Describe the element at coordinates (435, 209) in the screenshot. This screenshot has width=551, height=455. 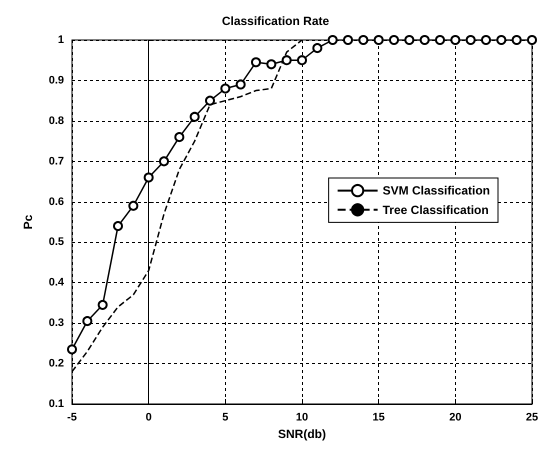
I see `legend-label: Tree Classification` at that location.